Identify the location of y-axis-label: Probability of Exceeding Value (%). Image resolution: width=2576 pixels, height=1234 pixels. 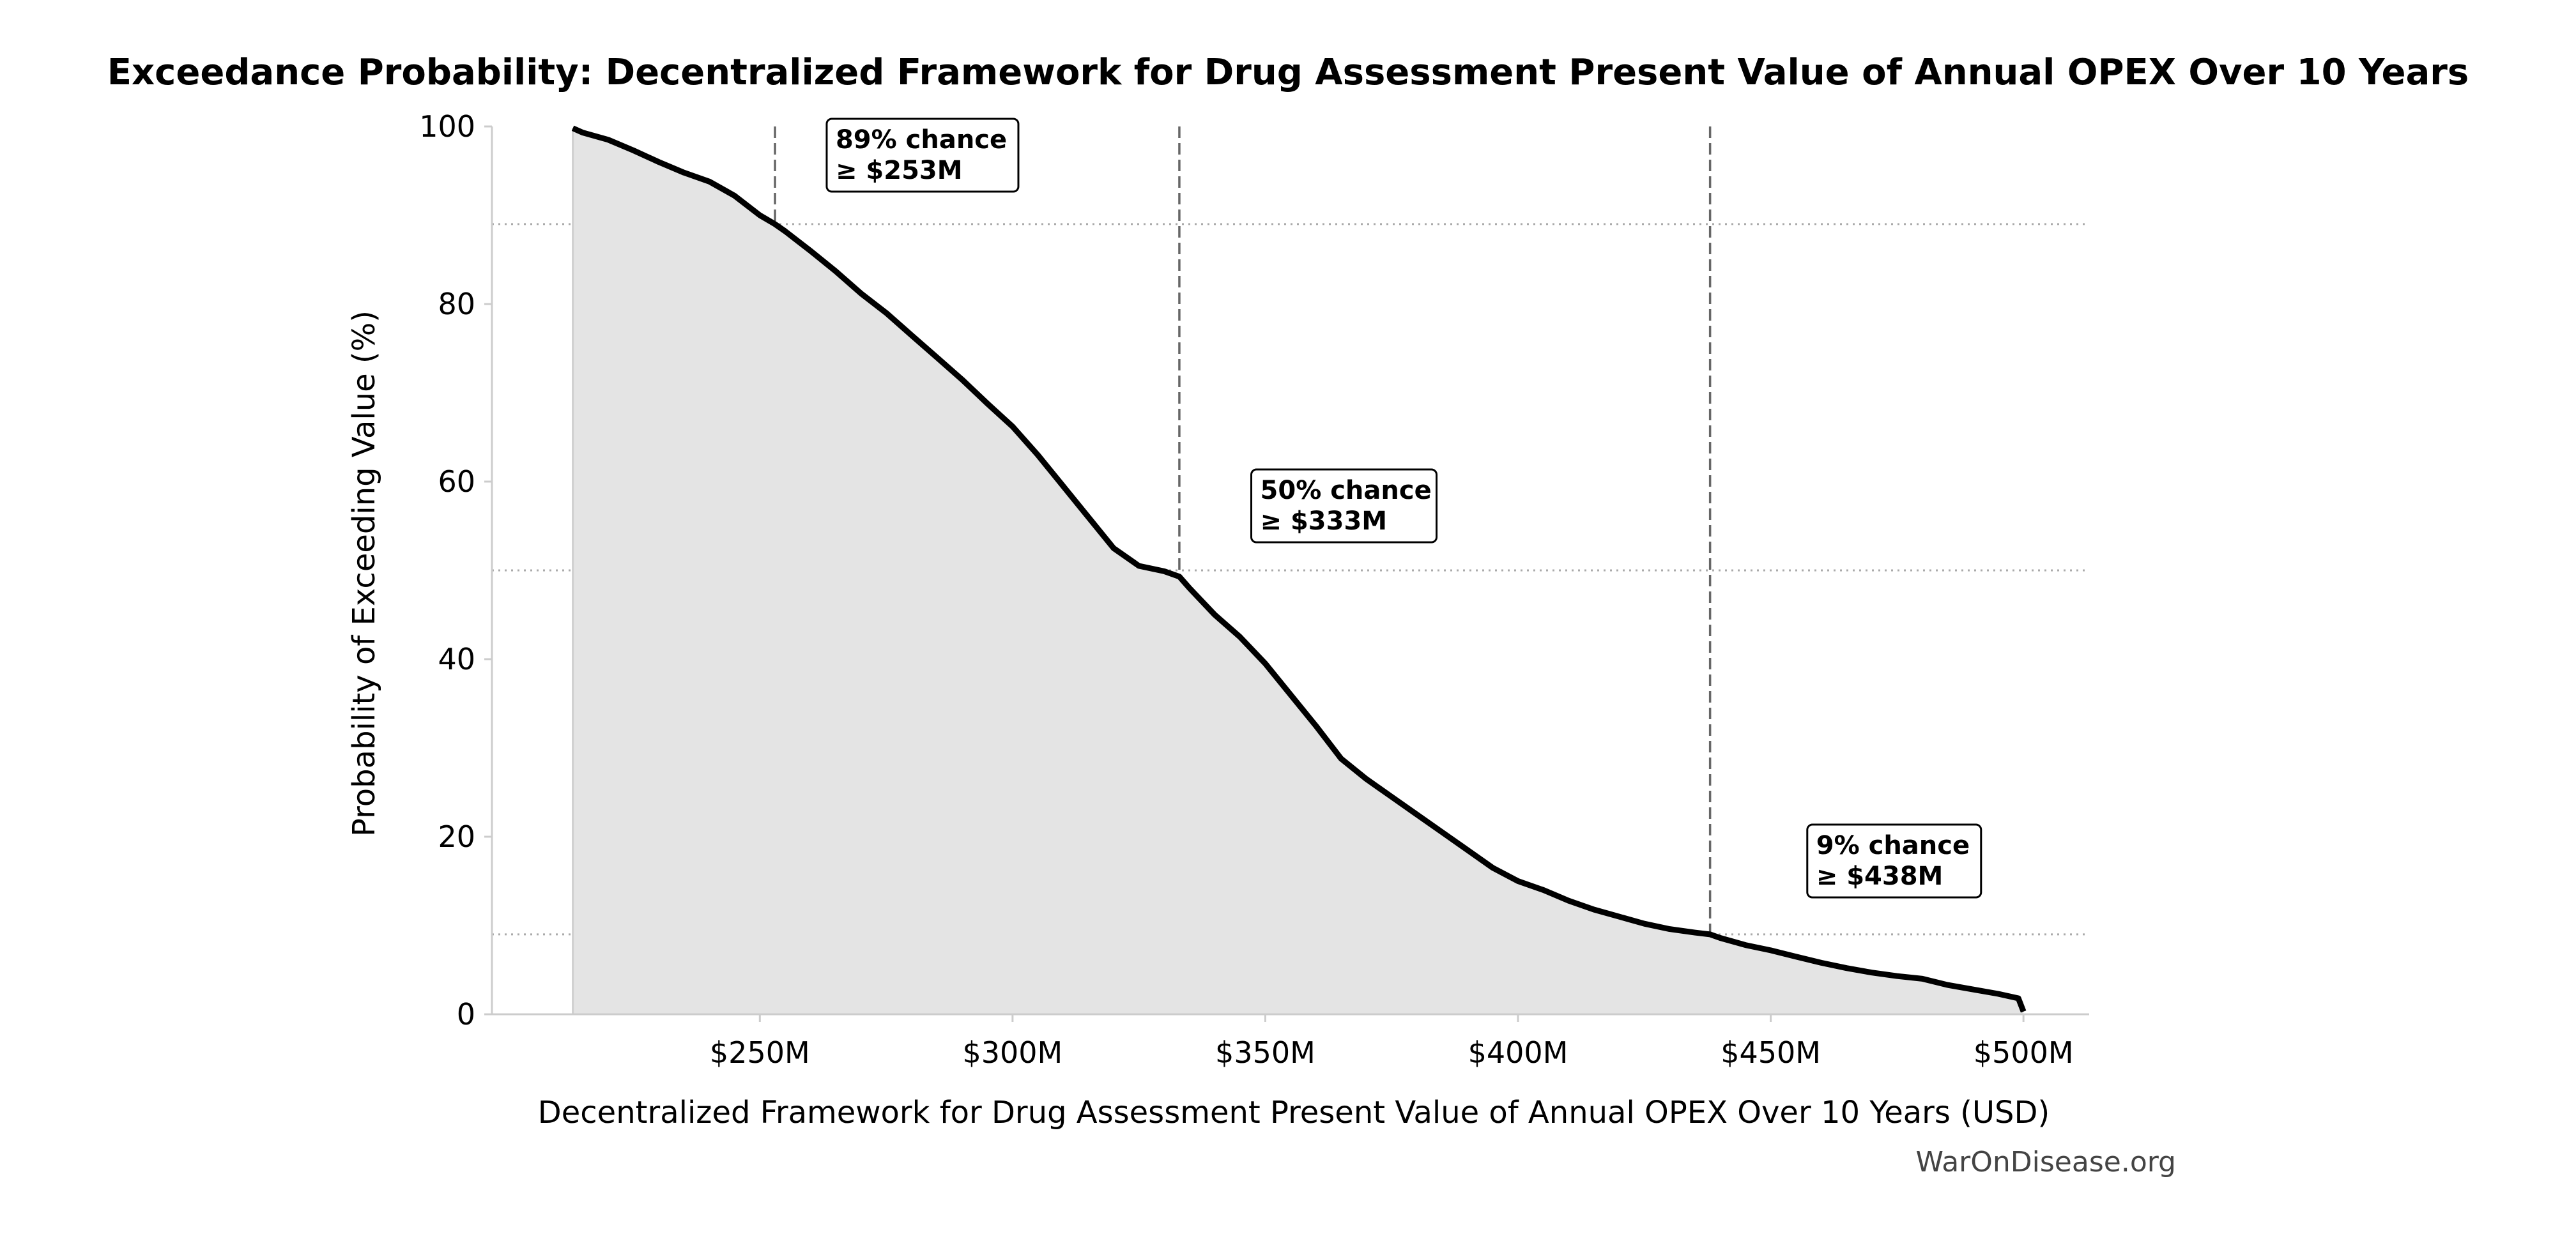
(364, 573).